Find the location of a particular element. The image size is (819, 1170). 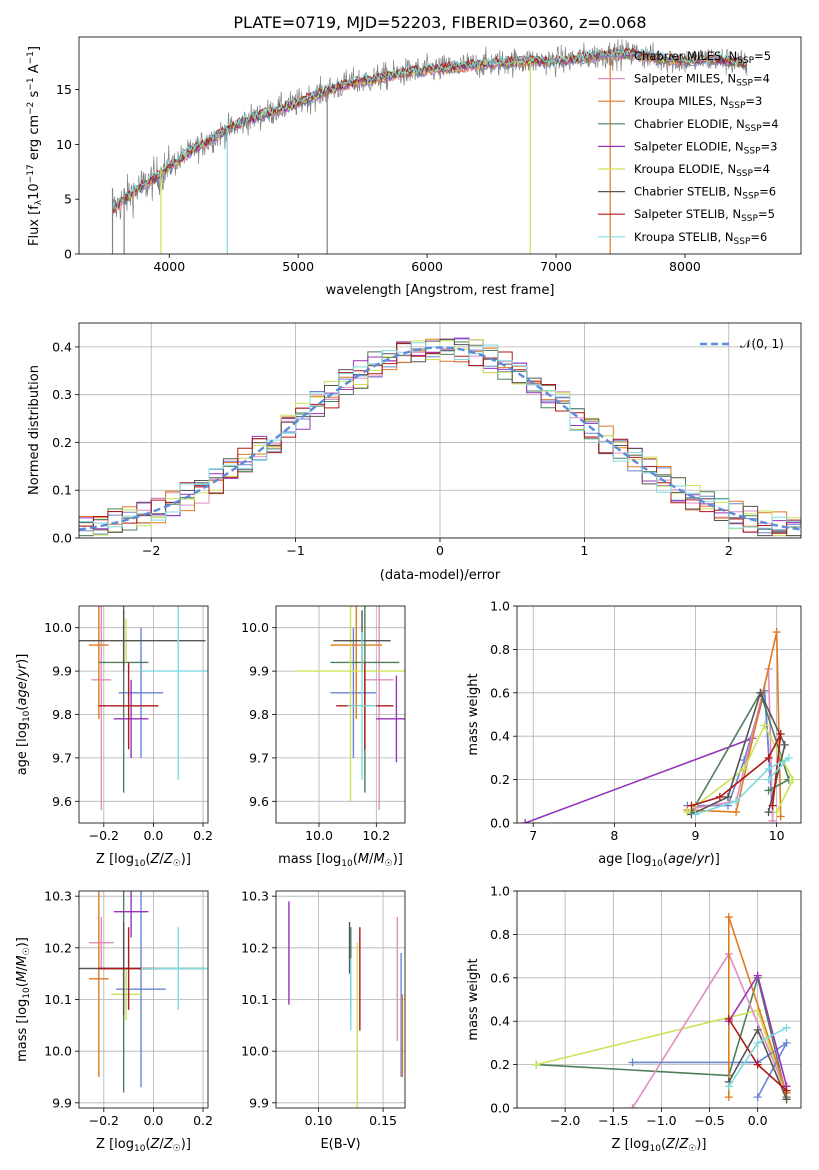

x-tick-label: 1 is located at coordinates (584, 550).